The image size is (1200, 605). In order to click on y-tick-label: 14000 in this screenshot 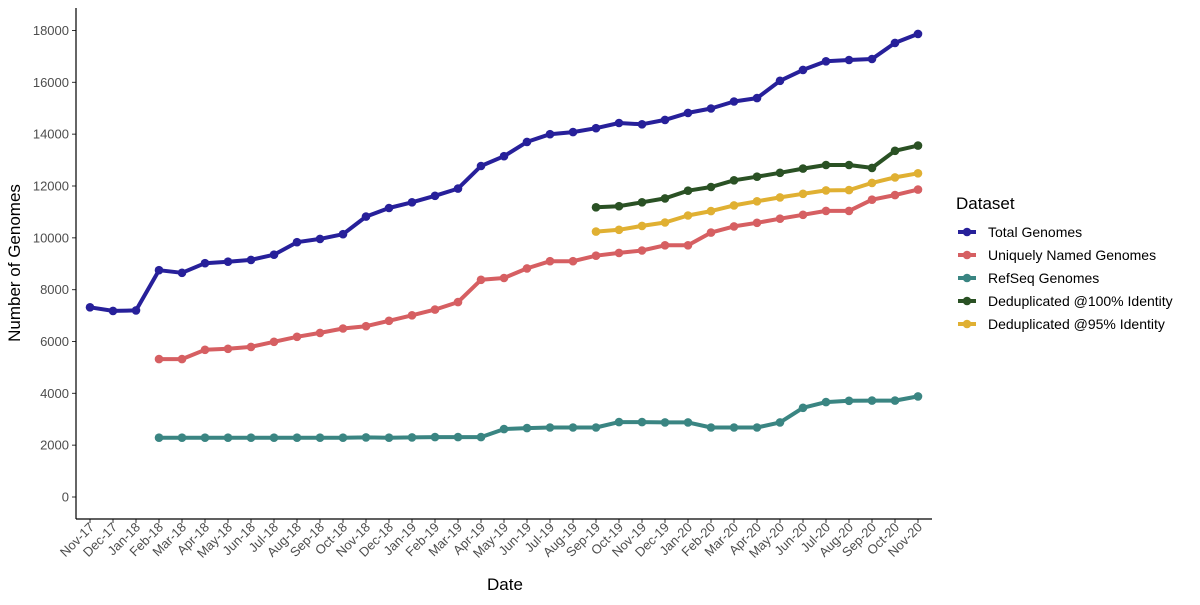, I will do `click(51, 134)`.